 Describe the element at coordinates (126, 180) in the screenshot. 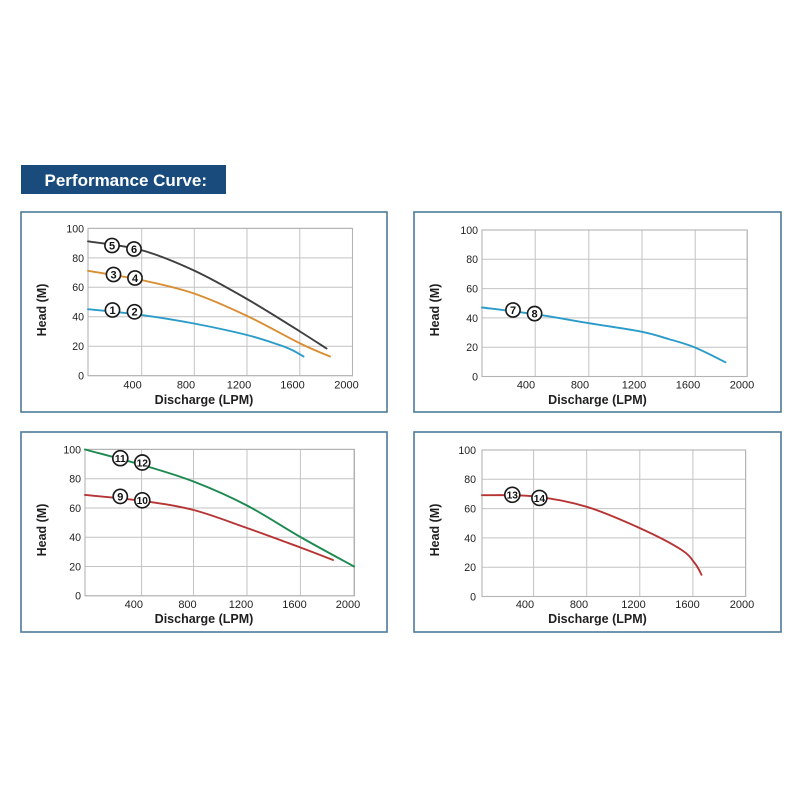

I see `svg-text: Performance Curve:` at that location.